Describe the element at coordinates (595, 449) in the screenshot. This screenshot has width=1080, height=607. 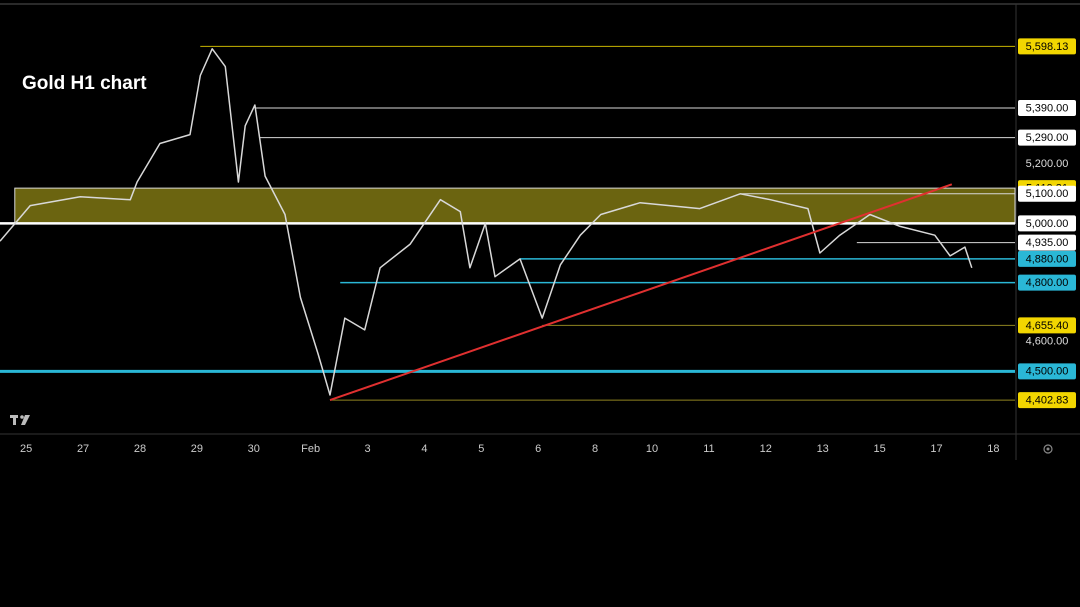
I see `x-tick-label: 8` at that location.